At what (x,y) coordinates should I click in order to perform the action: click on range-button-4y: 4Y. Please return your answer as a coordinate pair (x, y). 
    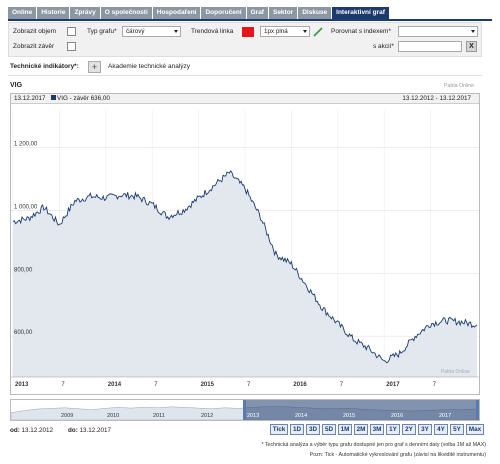
    Looking at the image, I should click on (441, 429).